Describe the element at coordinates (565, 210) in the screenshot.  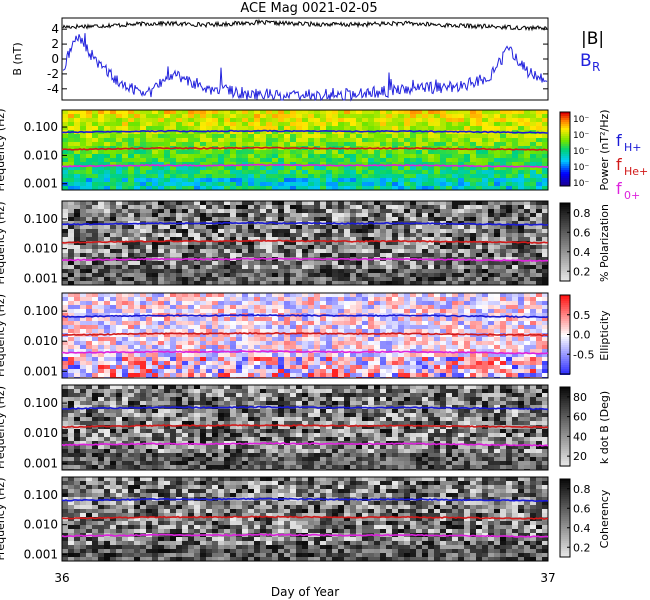
I see `colorbar-cell` at that location.